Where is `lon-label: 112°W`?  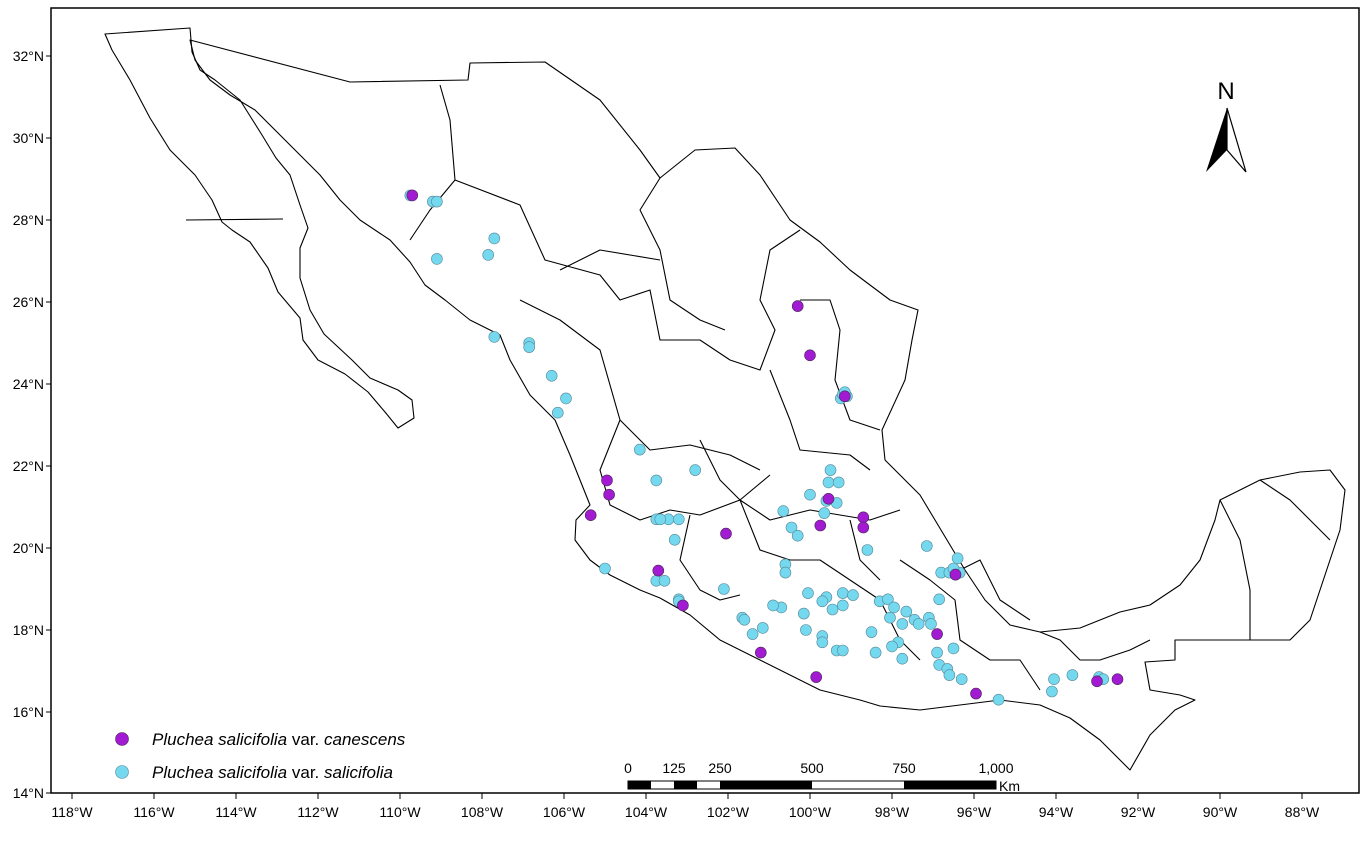 lon-label: 112°W is located at coordinates (318, 812).